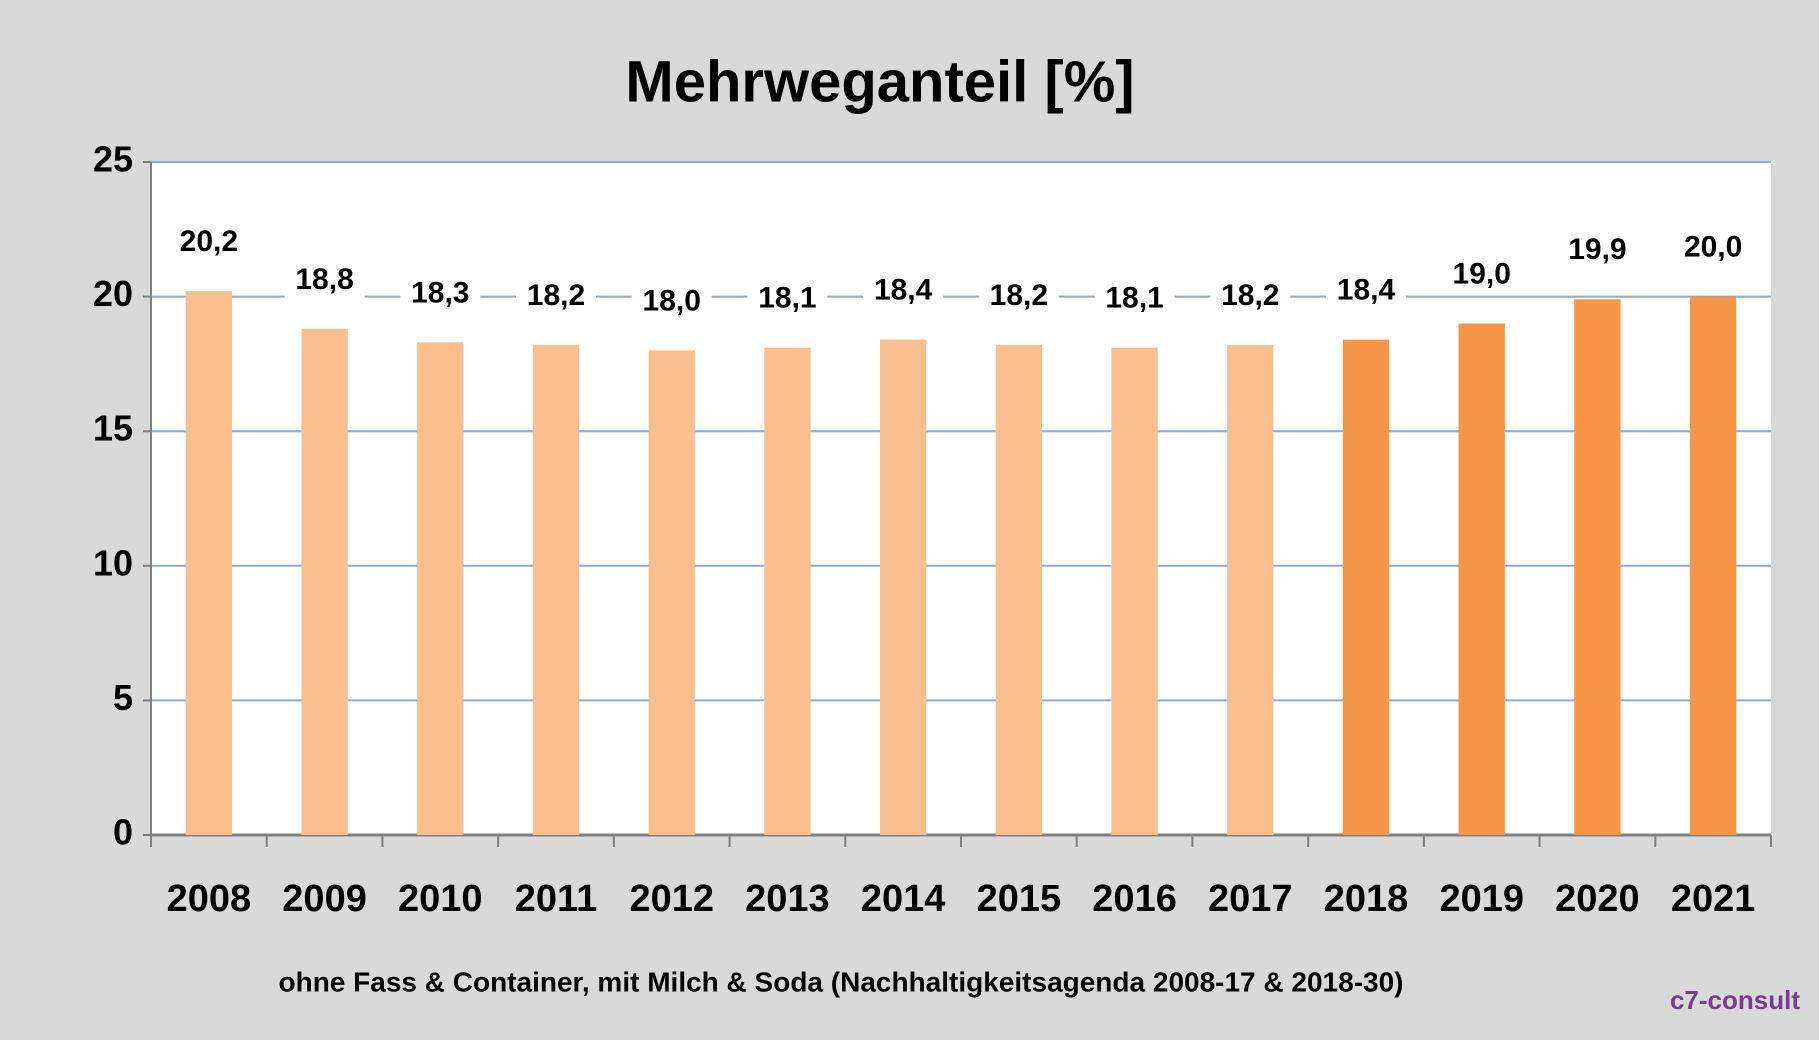 This screenshot has width=1819, height=1040. What do you see at coordinates (440, 899) in the screenshot?
I see `x-tick-label: 2010` at bounding box center [440, 899].